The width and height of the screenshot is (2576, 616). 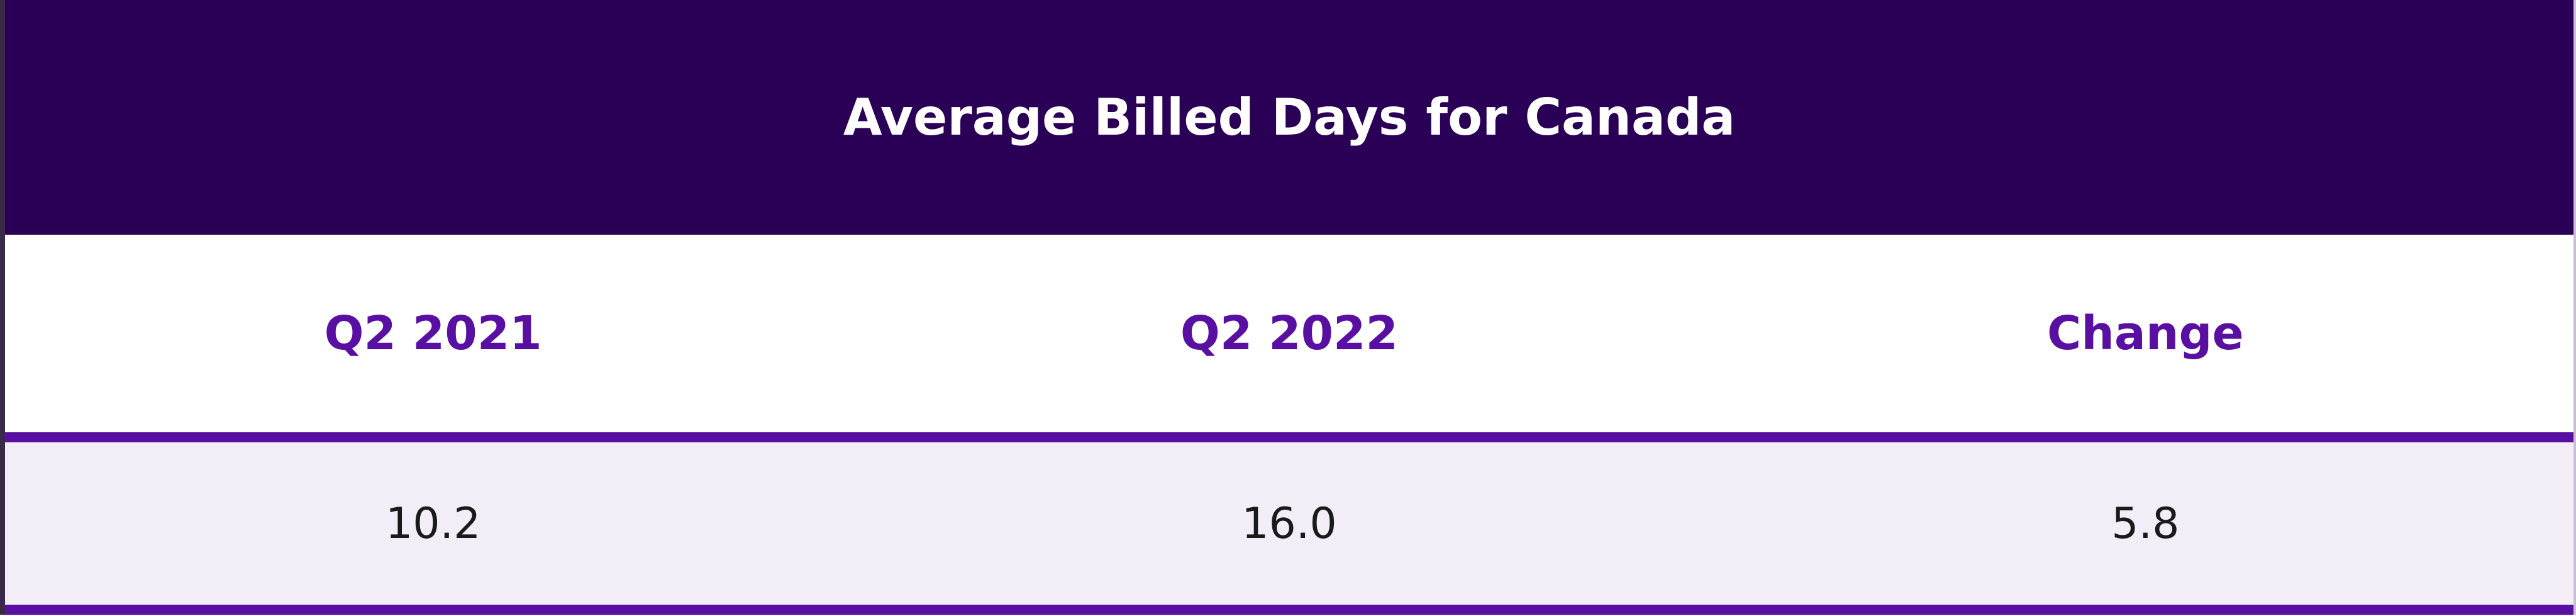 I want to click on header-cell: Q2 2021, so click(x=433, y=333).